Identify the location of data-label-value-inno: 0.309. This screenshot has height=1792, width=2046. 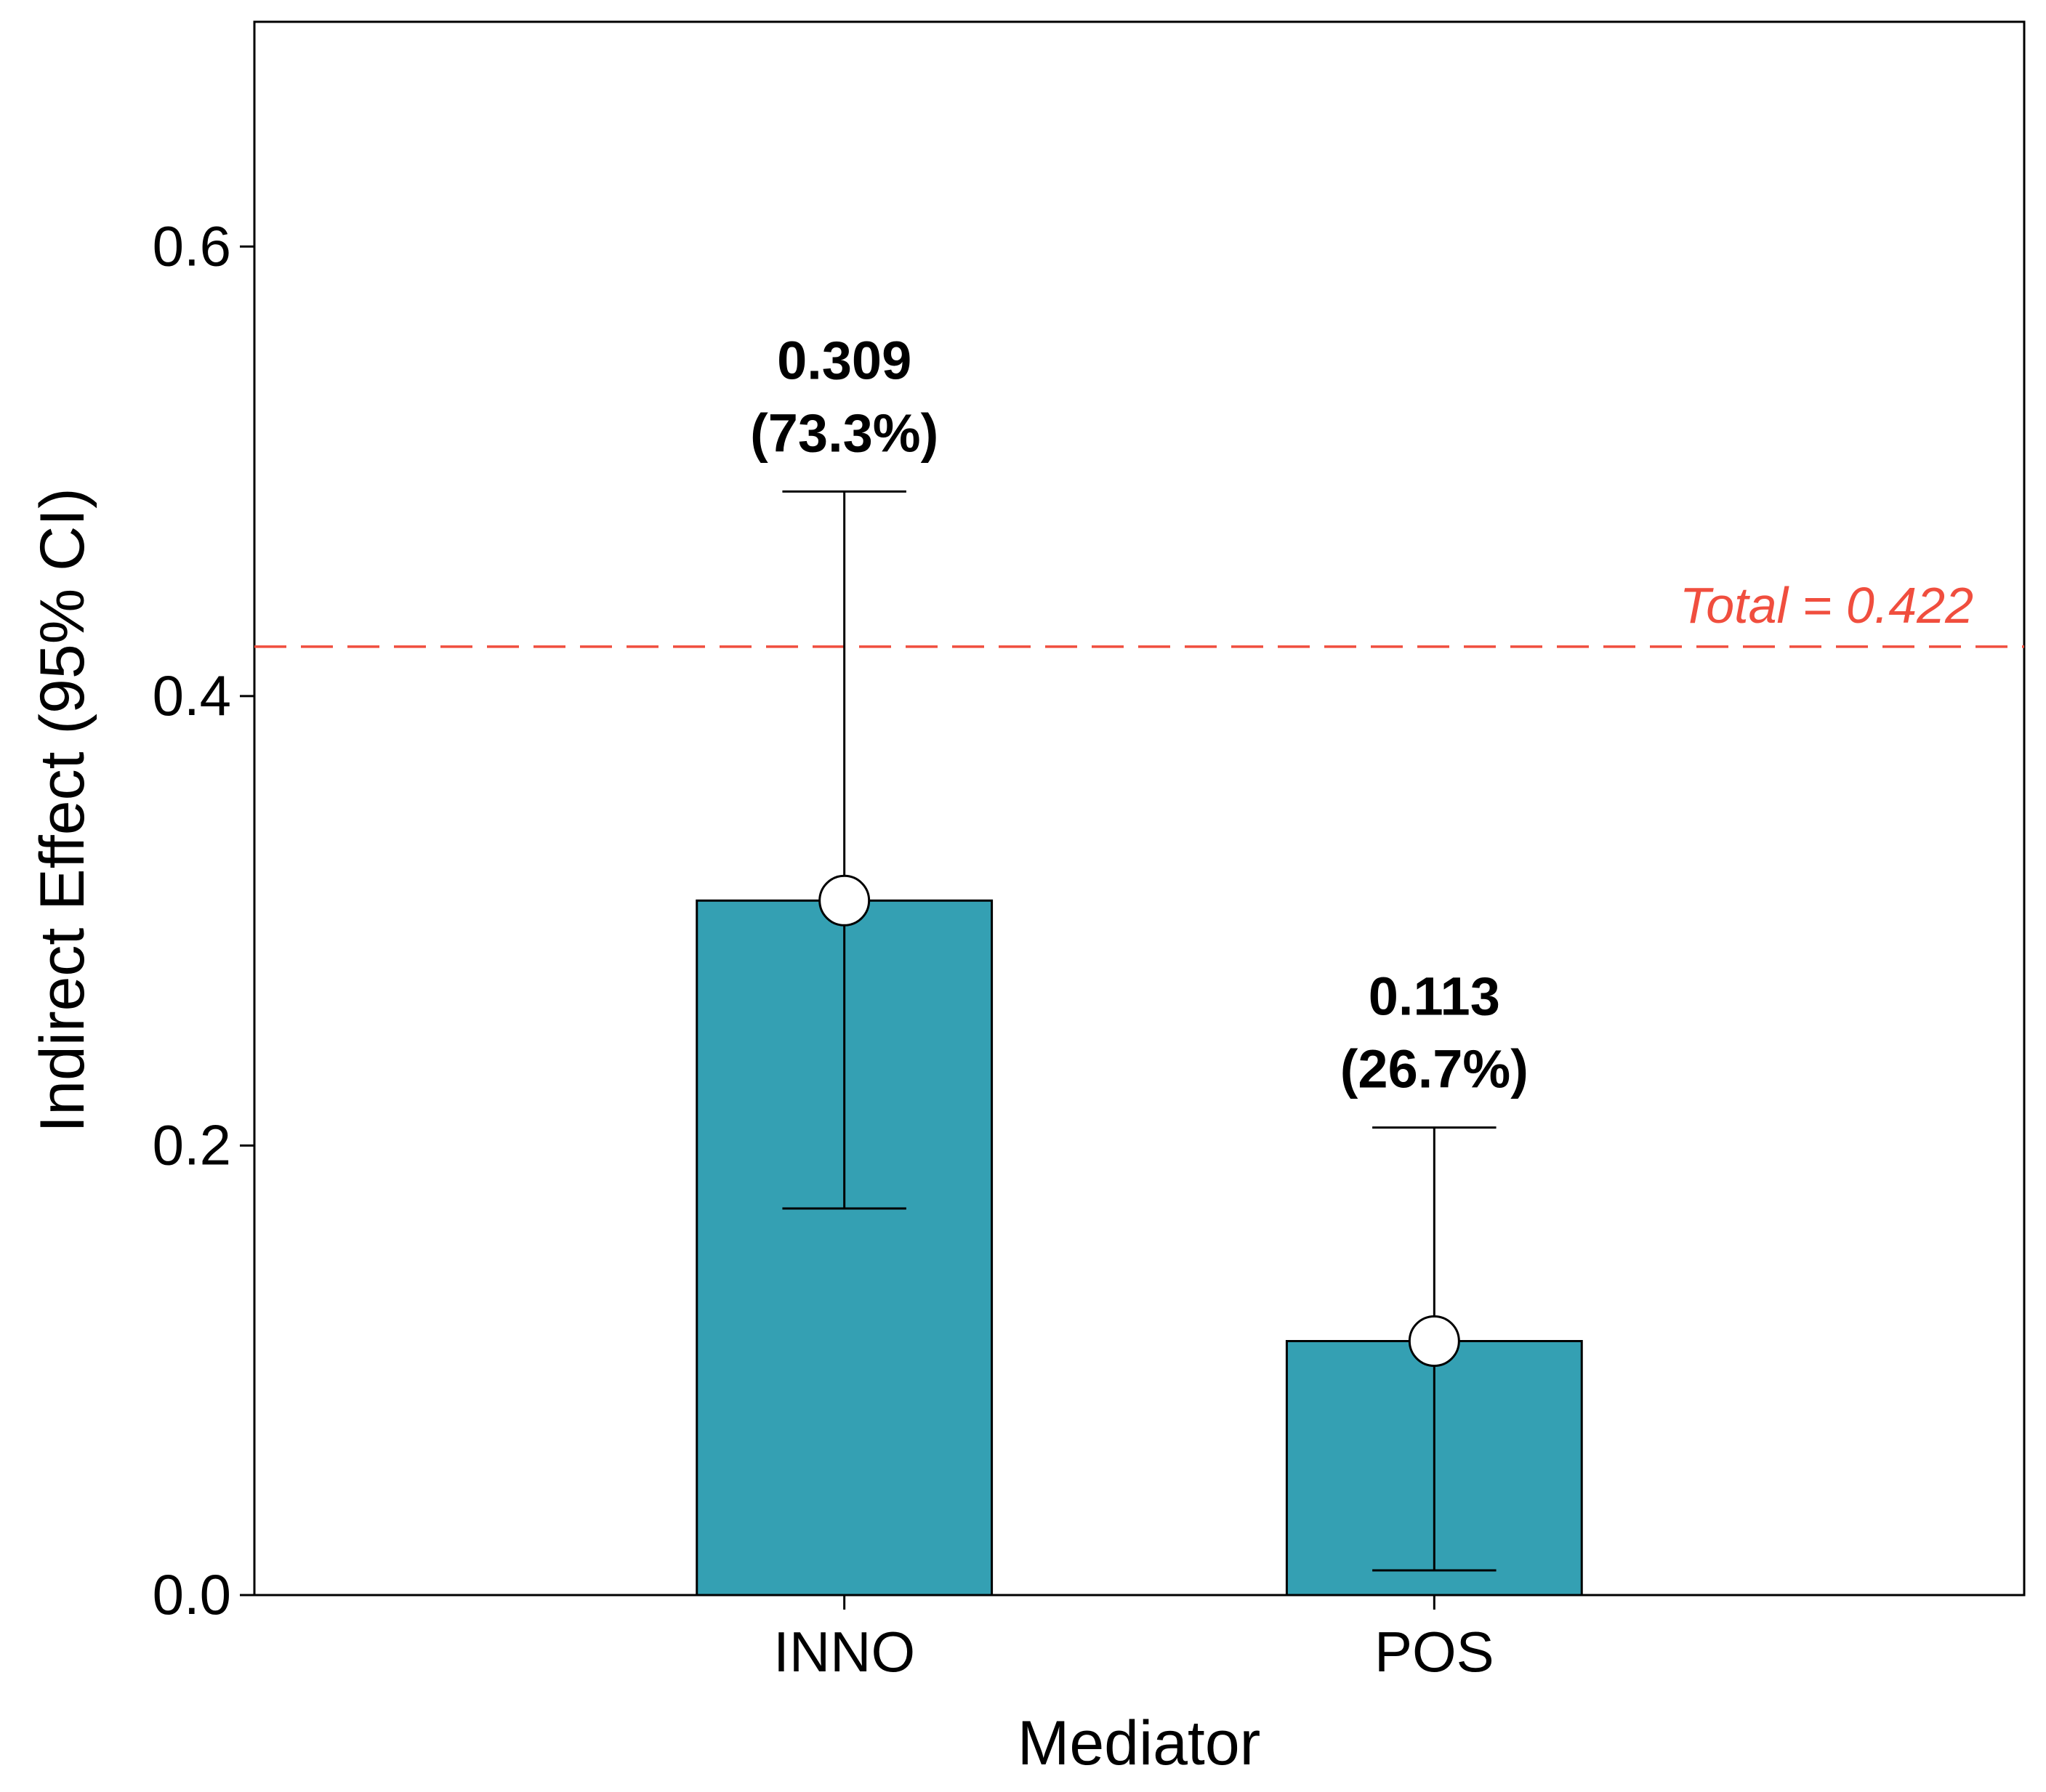
(844, 360).